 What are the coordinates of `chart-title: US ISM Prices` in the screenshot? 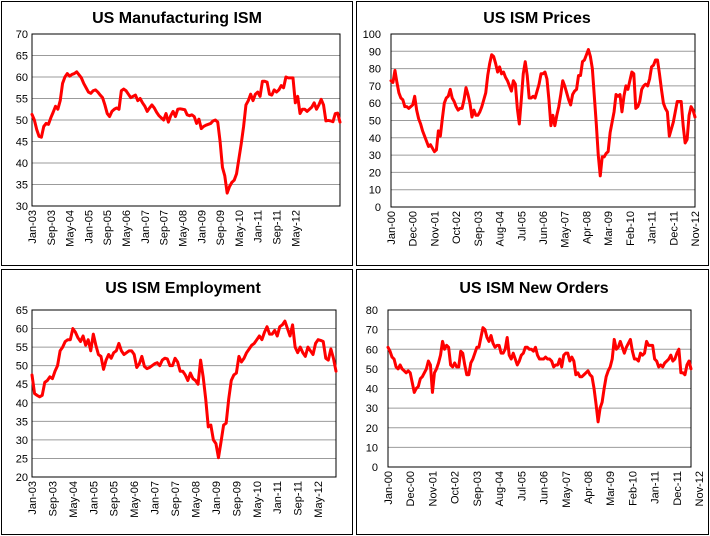 It's located at (537, 18).